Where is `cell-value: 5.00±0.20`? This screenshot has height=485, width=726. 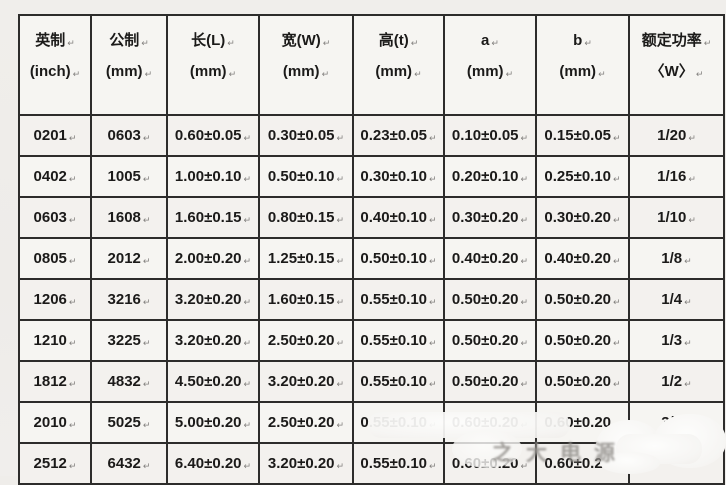
cell-value: 5.00±0.20 is located at coordinates (208, 422).